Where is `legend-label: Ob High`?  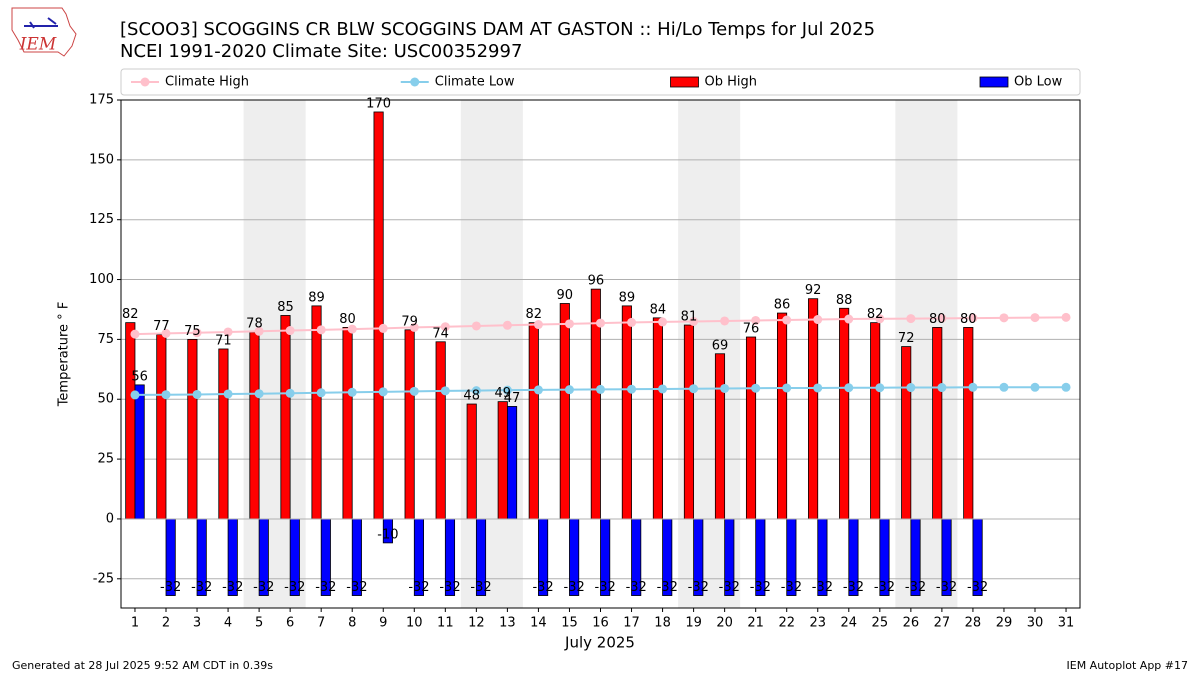
legend-label: Ob High is located at coordinates (731, 82).